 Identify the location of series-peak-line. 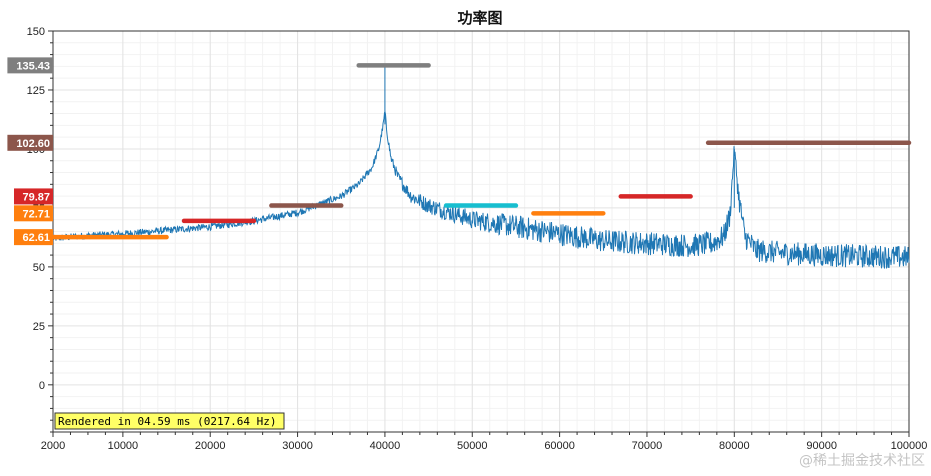
(559, 136).